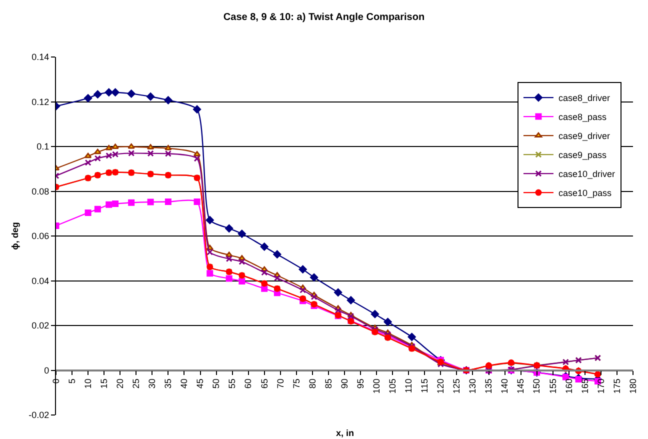  I want to click on x-tick-label: 175, so click(617, 386).